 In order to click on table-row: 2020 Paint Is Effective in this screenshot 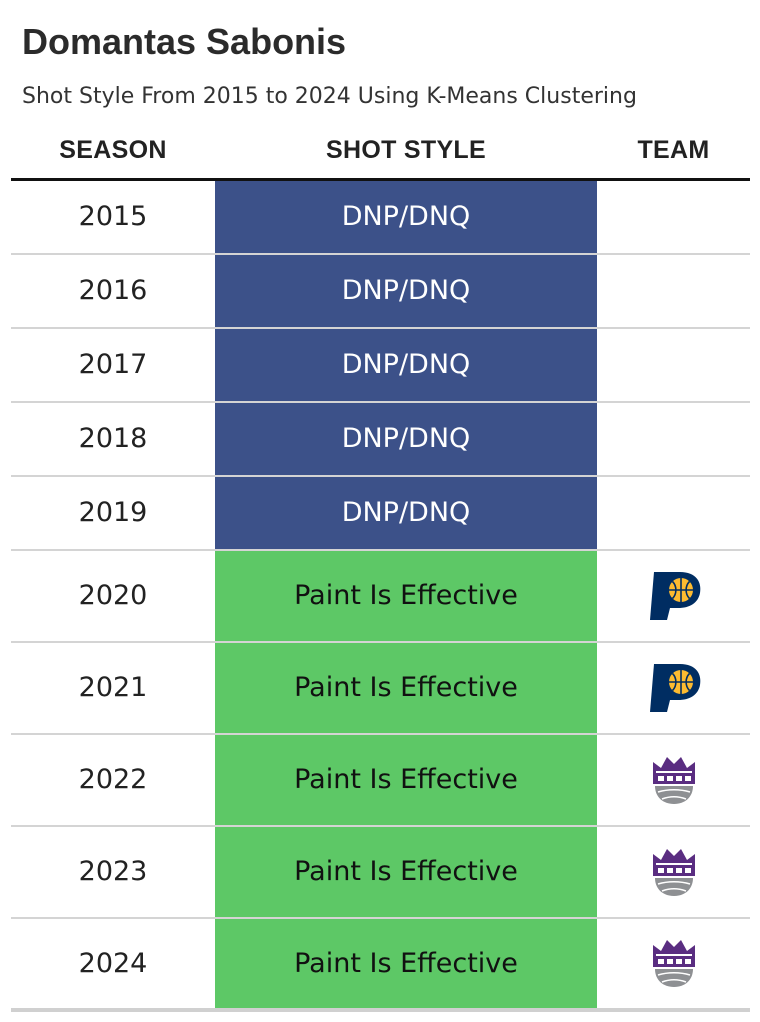, I will do `click(380, 596)`.